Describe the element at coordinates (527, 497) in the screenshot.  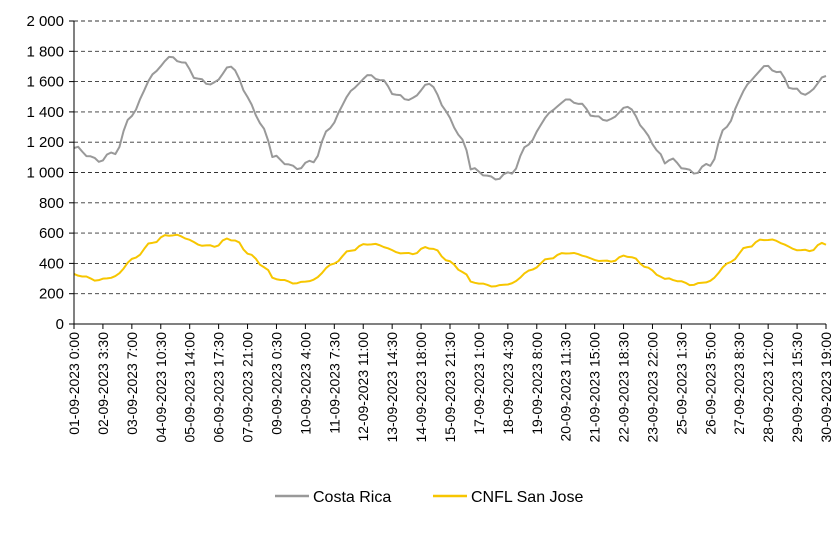
I see `legend-label-cnfl-san-jose: CNFL San Jose` at that location.